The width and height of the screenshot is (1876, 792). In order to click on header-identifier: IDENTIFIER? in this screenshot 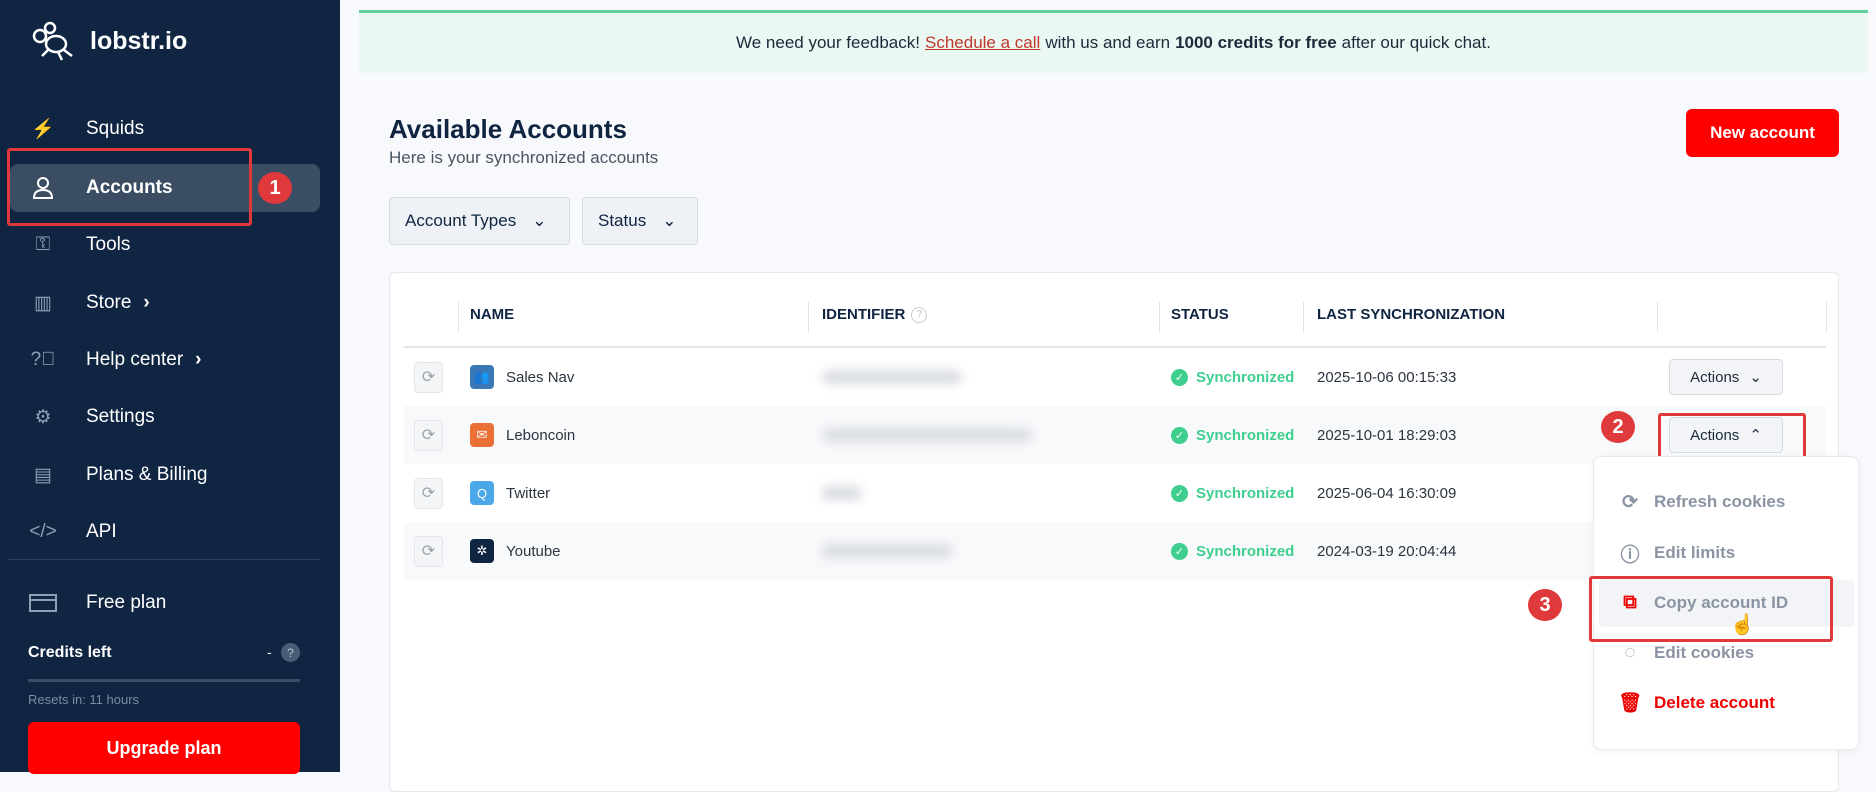, I will do `click(875, 314)`.